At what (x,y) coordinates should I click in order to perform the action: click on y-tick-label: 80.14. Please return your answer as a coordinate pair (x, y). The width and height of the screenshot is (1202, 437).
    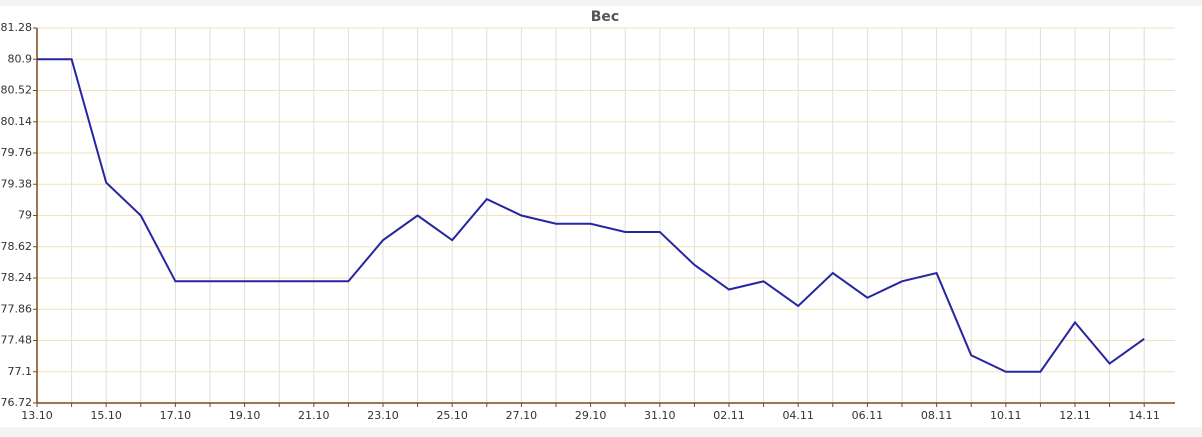
    Looking at the image, I should click on (17, 121).